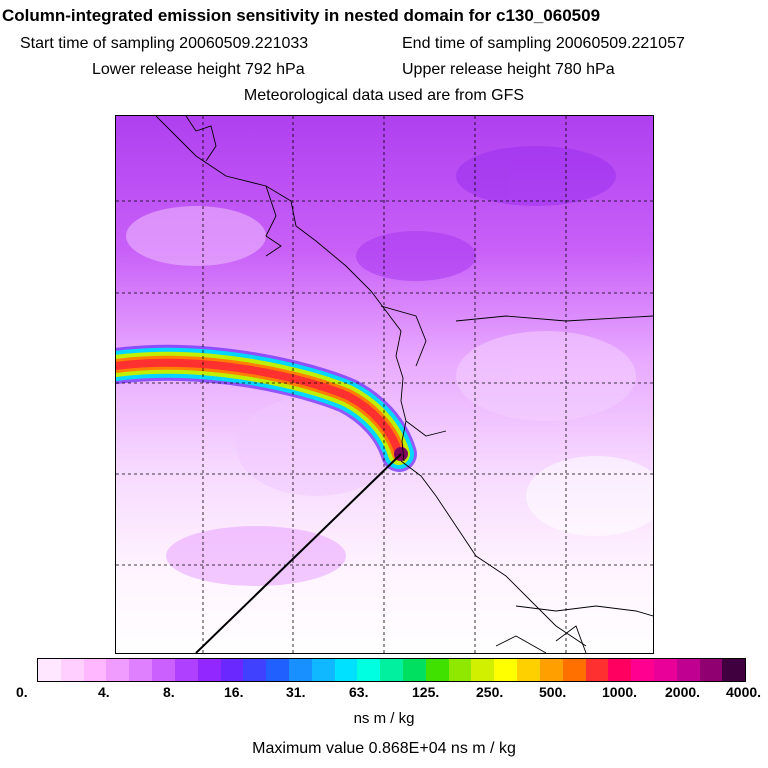  I want to click on tick-label: 500., so click(553, 692).